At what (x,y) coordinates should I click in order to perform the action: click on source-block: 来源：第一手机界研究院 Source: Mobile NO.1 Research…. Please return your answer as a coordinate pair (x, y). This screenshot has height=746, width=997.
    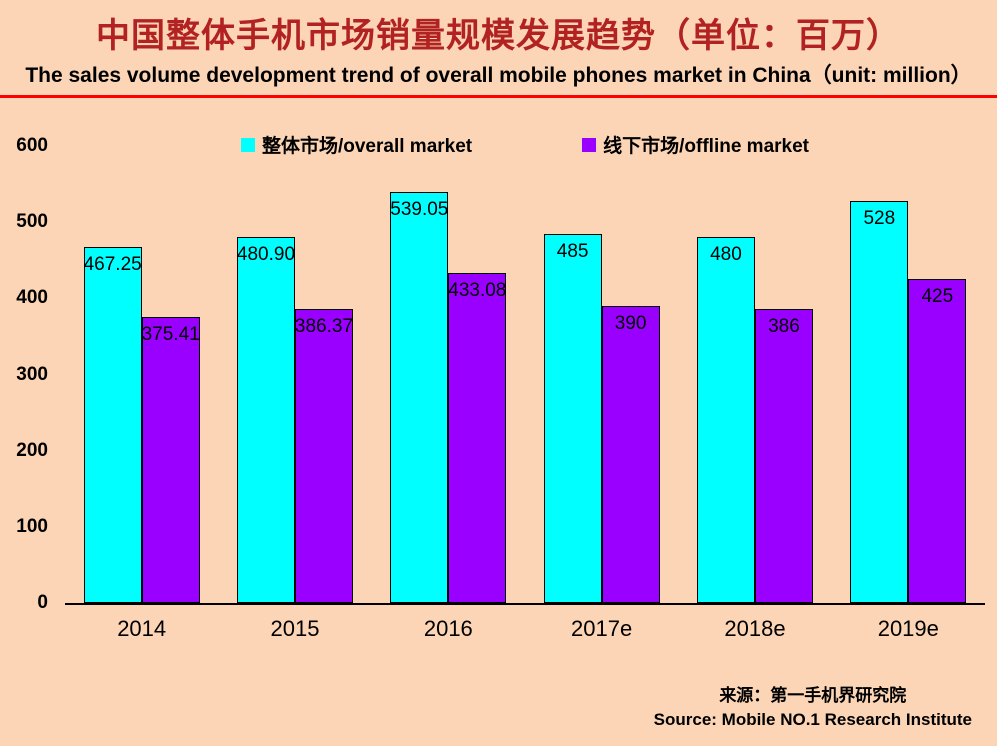
    Looking at the image, I should click on (813, 708).